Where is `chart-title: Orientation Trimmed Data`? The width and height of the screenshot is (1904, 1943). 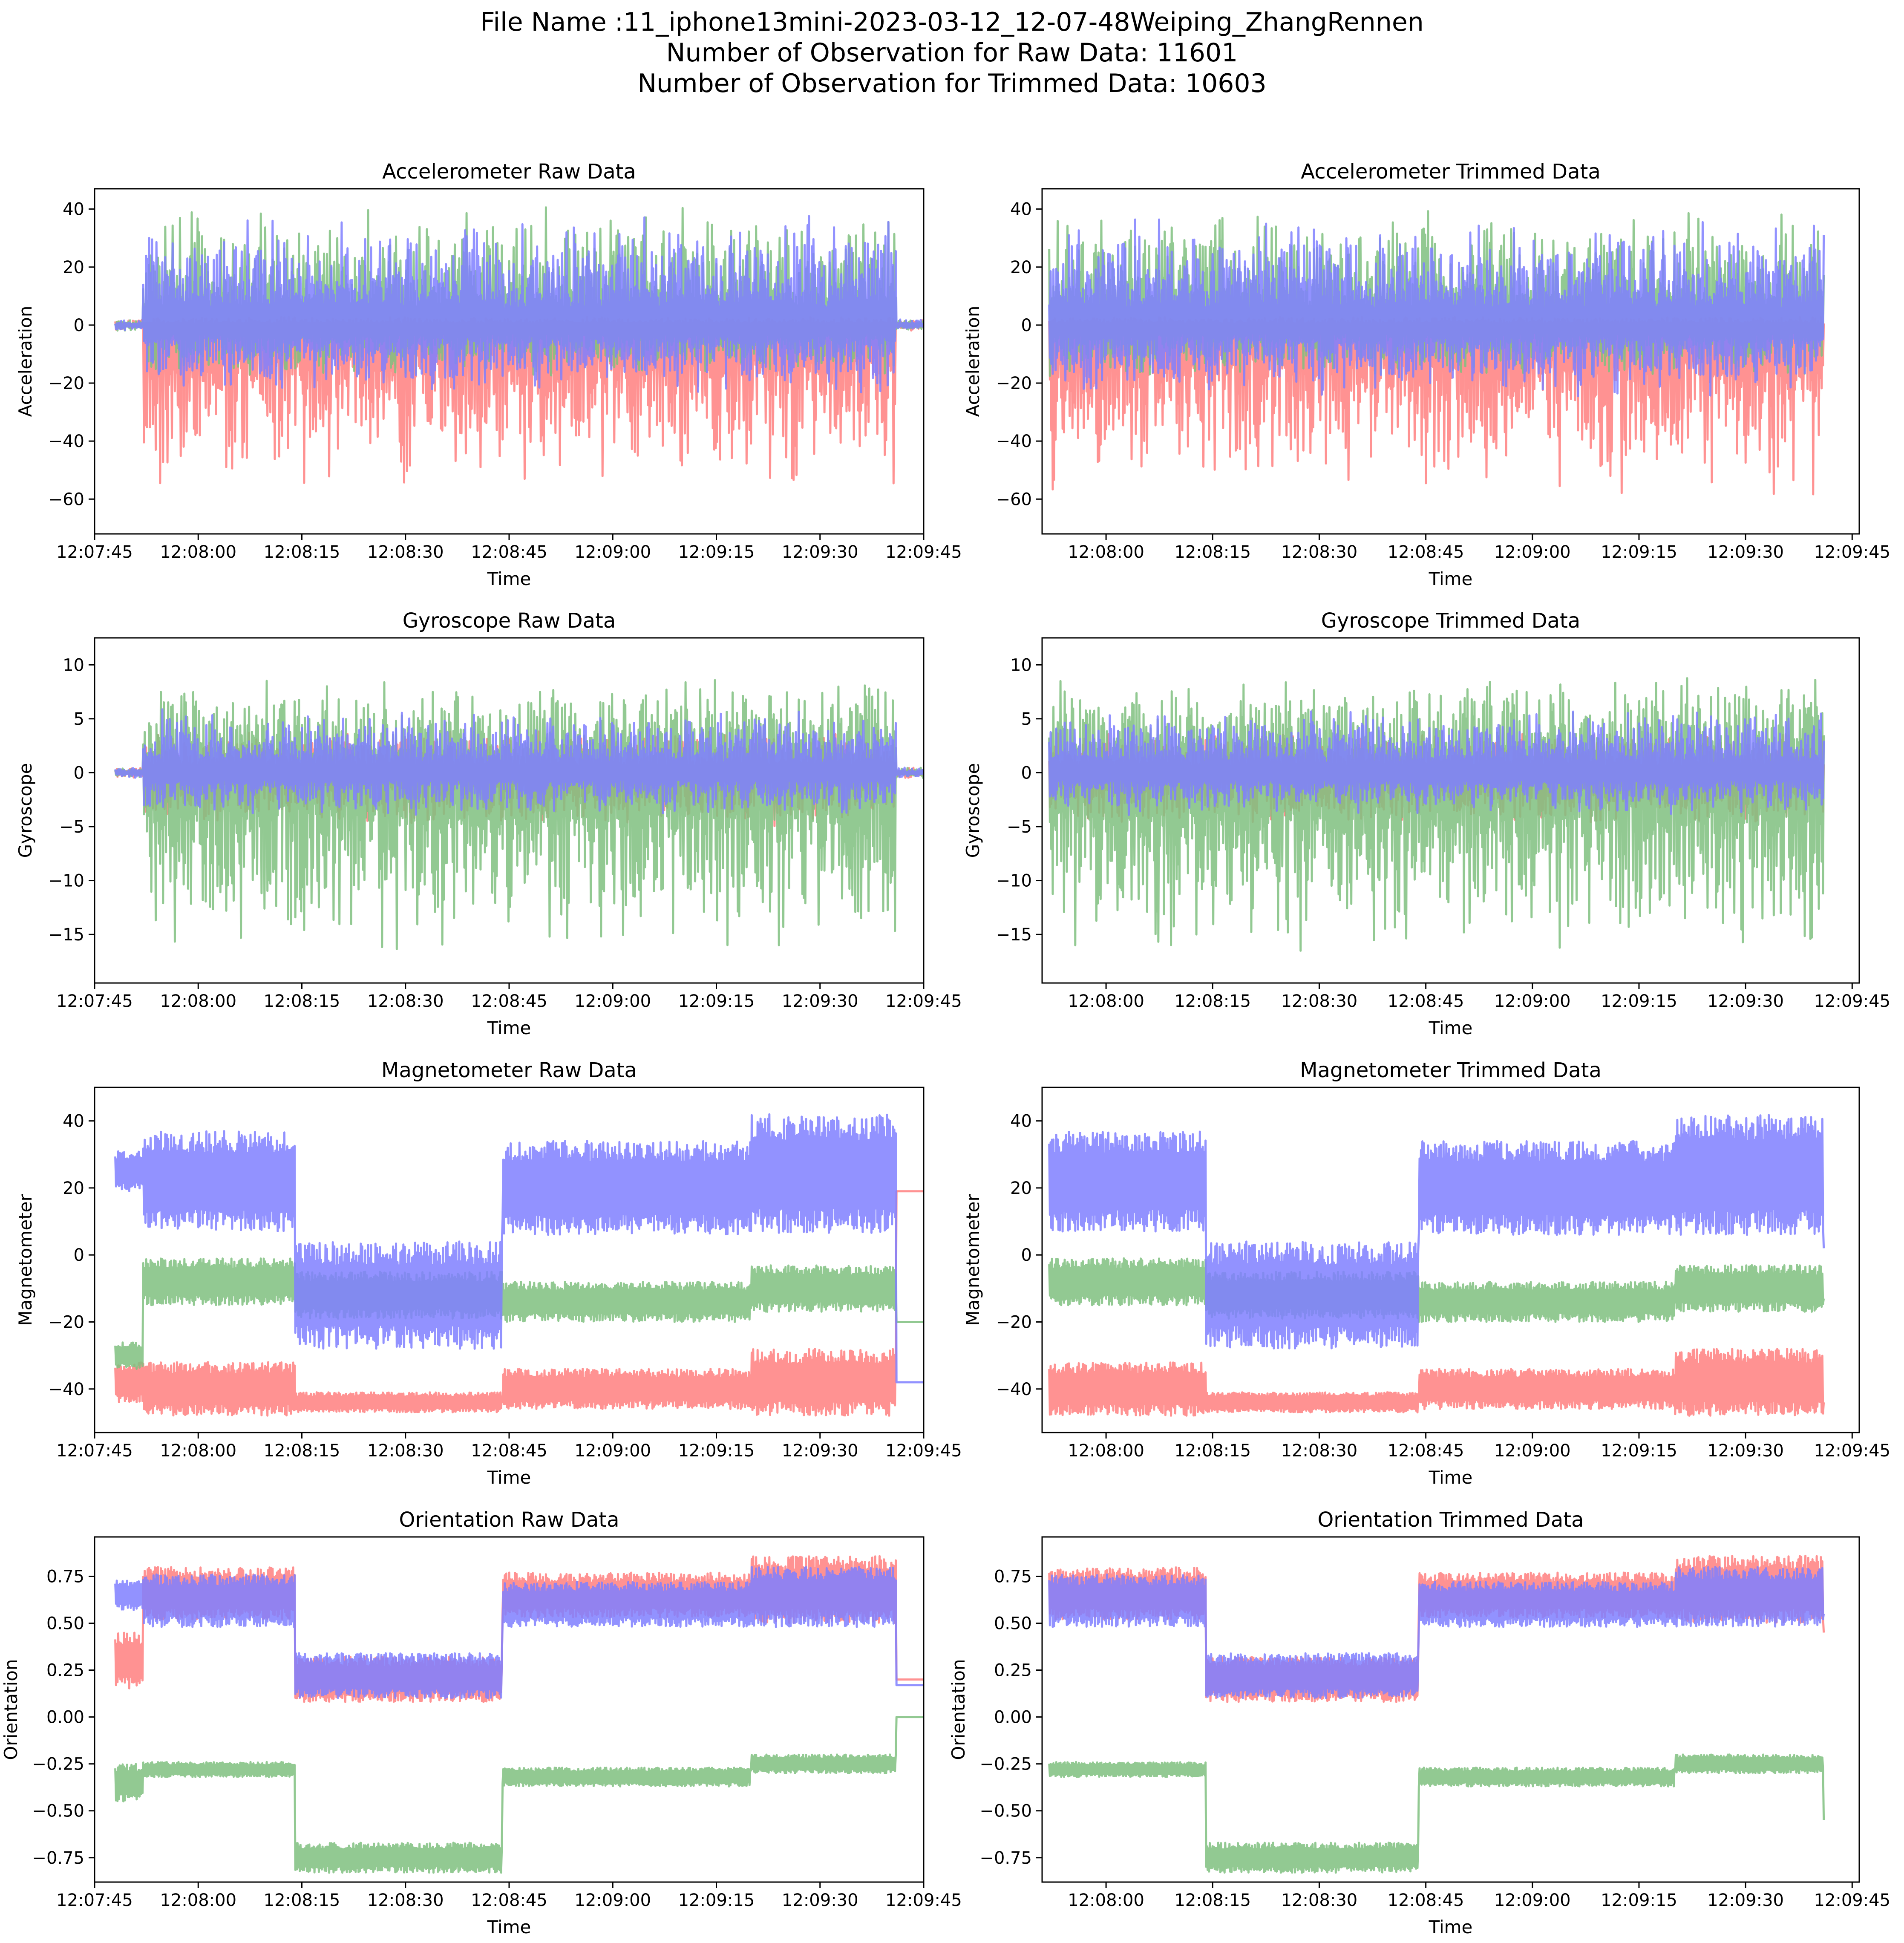
chart-title: Orientation Trimmed Data is located at coordinates (1451, 1520).